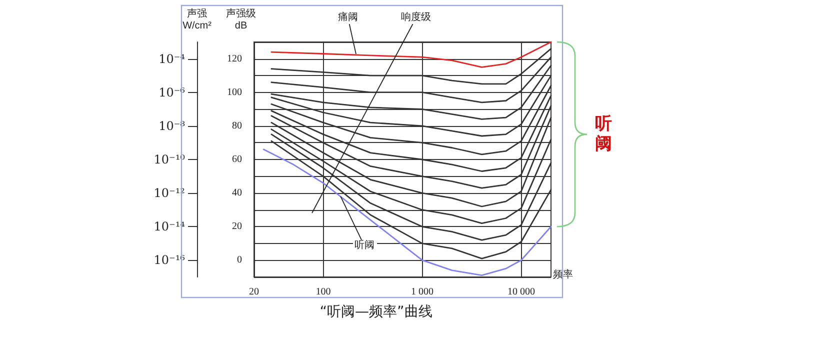  I want to click on x-axis-title: 频率, so click(563, 274).